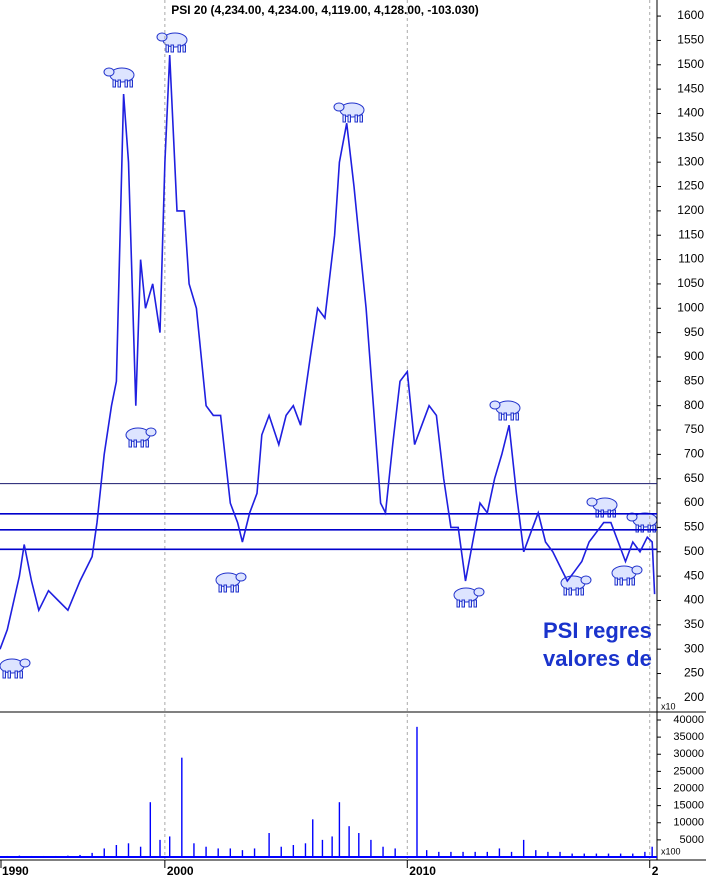 The height and width of the screenshot is (880, 706). Describe the element at coordinates (691, 259) in the screenshot. I see `y-tick-label: 1100` at that location.